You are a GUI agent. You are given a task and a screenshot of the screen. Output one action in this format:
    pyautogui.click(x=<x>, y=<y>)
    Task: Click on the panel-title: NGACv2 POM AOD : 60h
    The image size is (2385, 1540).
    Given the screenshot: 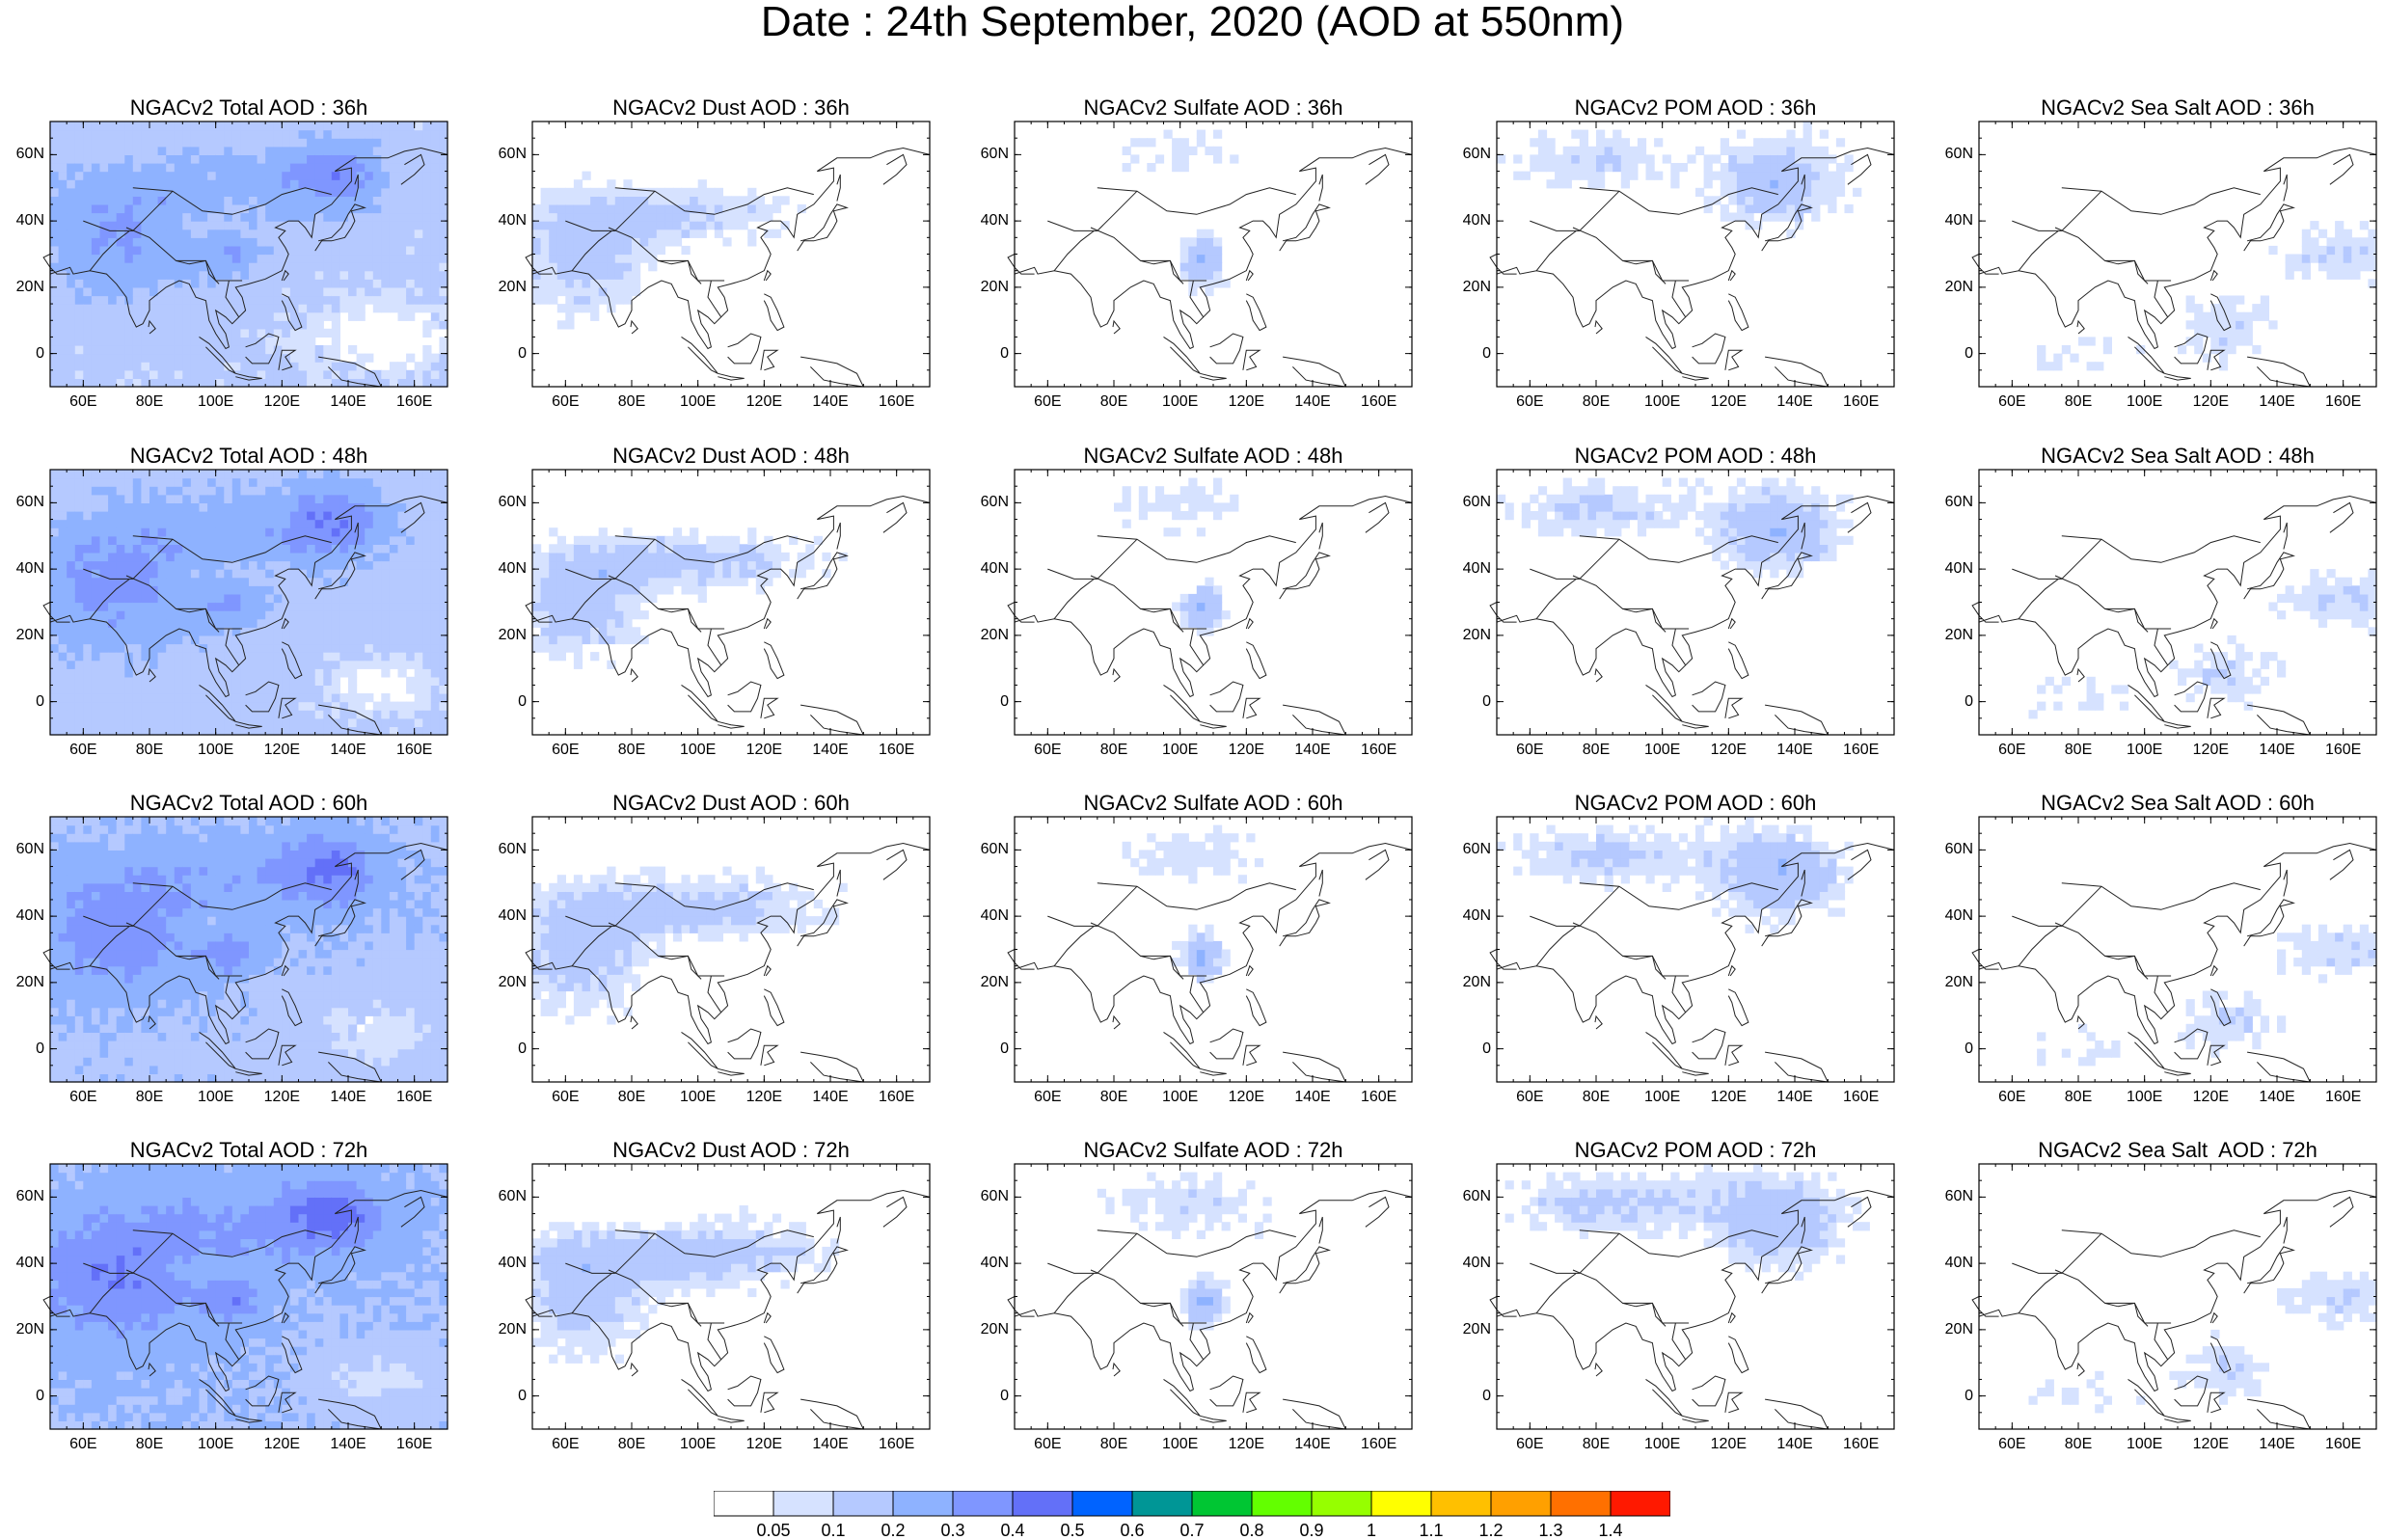 What is the action you would take?
    pyautogui.click(x=1696, y=803)
    